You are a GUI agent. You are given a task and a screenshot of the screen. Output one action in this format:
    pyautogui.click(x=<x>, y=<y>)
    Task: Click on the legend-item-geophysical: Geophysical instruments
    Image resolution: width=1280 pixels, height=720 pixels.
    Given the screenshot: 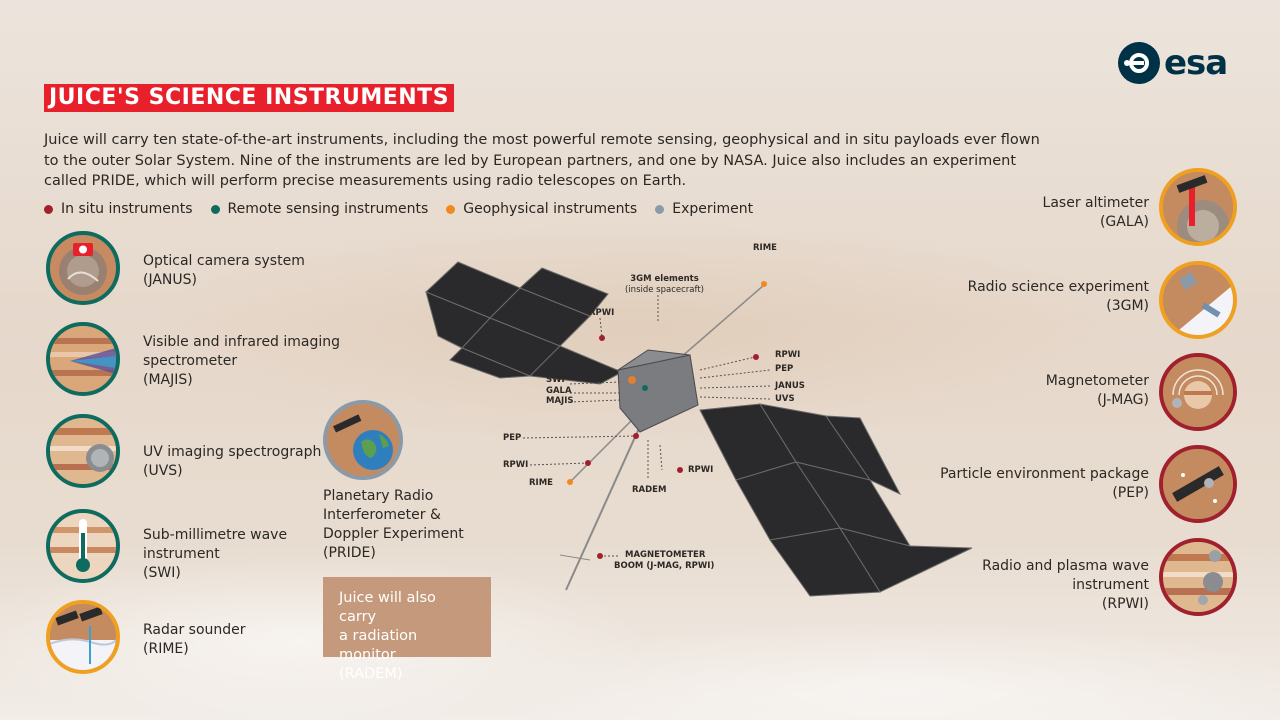 What is the action you would take?
    pyautogui.click(x=541, y=209)
    